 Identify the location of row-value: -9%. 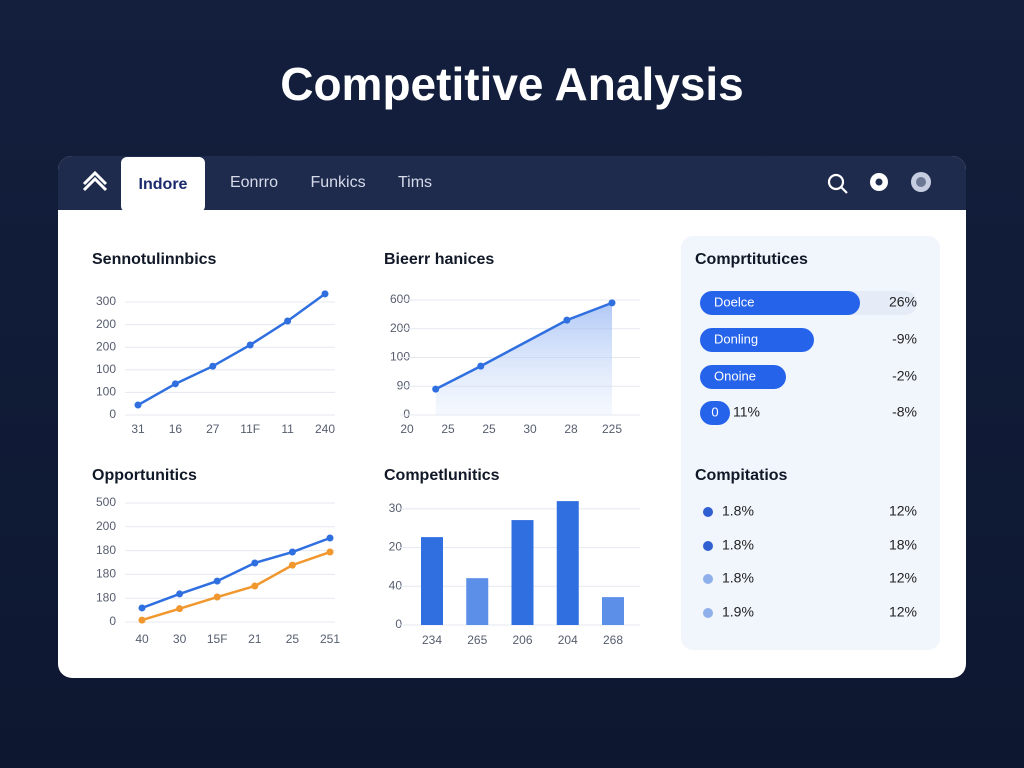
(904, 339).